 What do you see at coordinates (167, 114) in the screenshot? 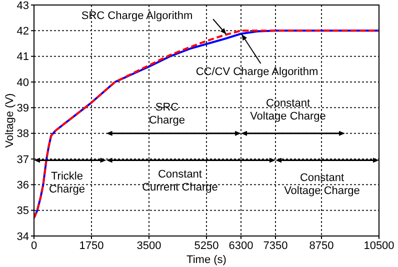
I see `annotation: SRC Charge` at bounding box center [167, 114].